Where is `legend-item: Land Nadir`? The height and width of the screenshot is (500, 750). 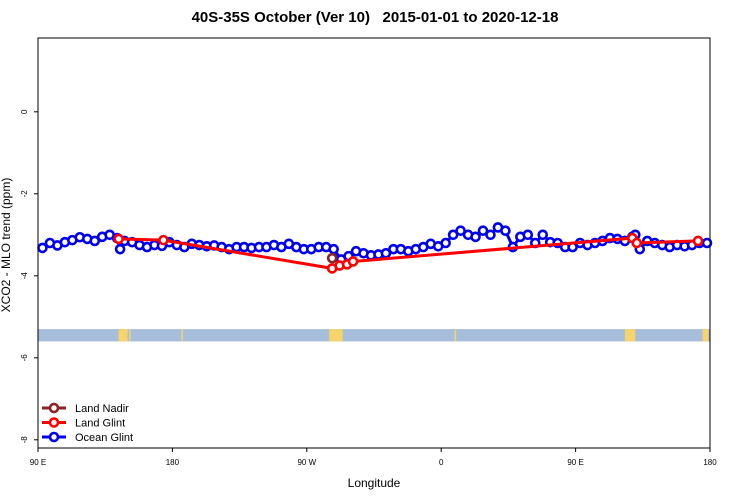
legend-item: Land Nadir is located at coordinates (85, 408).